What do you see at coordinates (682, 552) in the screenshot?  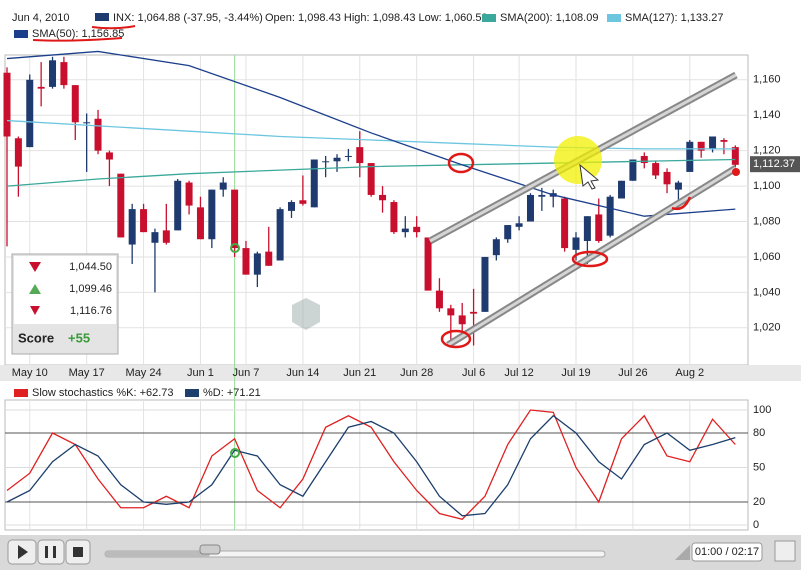 I see `volume` at bounding box center [682, 552].